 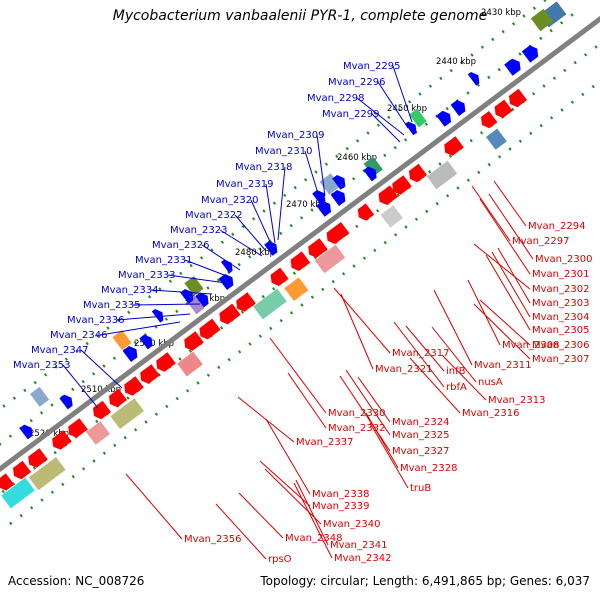 I want to click on reverse-gene-label: Mvan_2300, so click(x=563, y=259).